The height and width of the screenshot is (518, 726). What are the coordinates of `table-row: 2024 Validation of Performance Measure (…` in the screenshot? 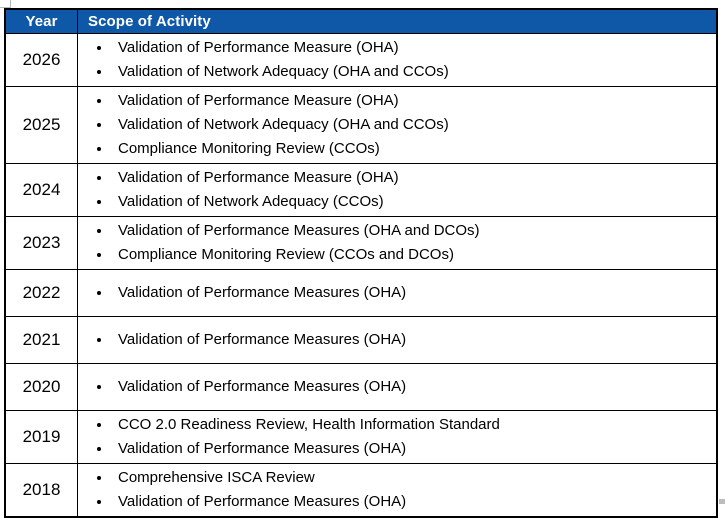 It's located at (361, 190).